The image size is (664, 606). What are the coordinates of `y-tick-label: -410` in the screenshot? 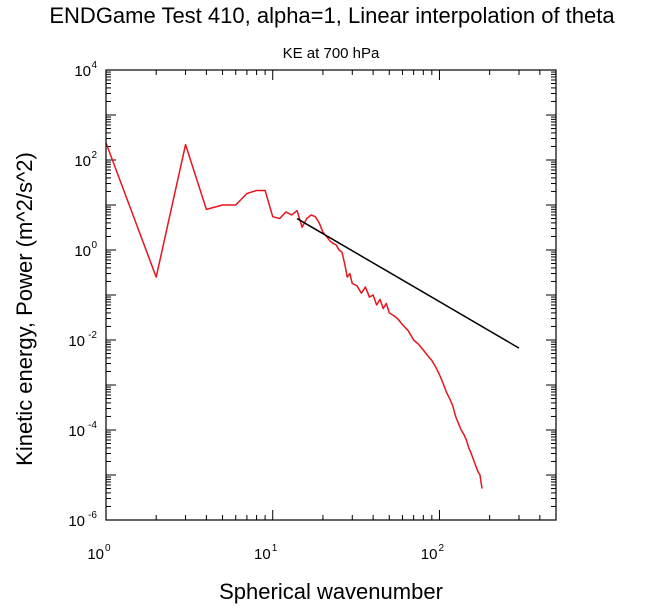 It's located at (82, 430).